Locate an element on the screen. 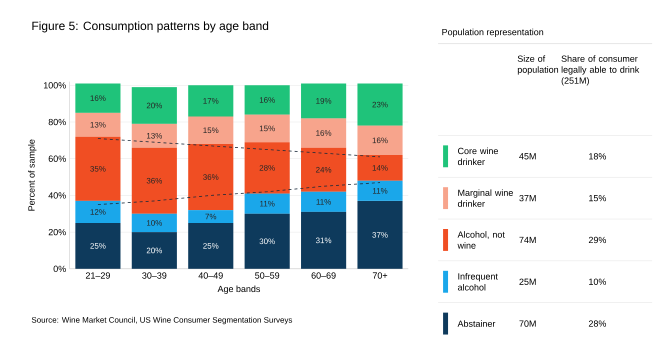  text: 28% is located at coordinates (597, 323).